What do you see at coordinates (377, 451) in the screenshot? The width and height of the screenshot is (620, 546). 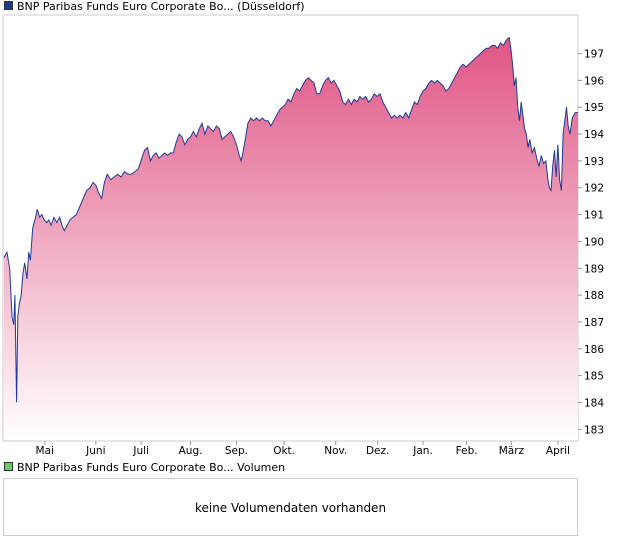 I see `x-tick-label: Dez.` at bounding box center [377, 451].